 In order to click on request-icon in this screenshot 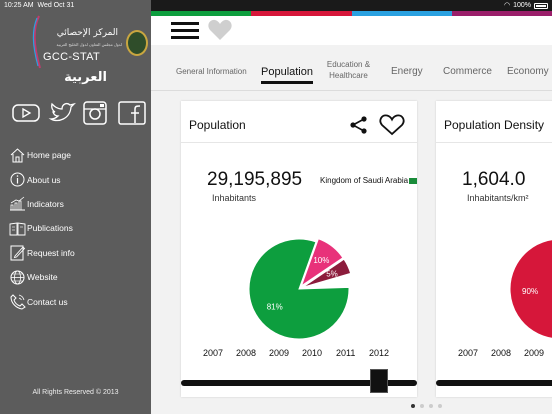, I will do `click(18, 253)`.